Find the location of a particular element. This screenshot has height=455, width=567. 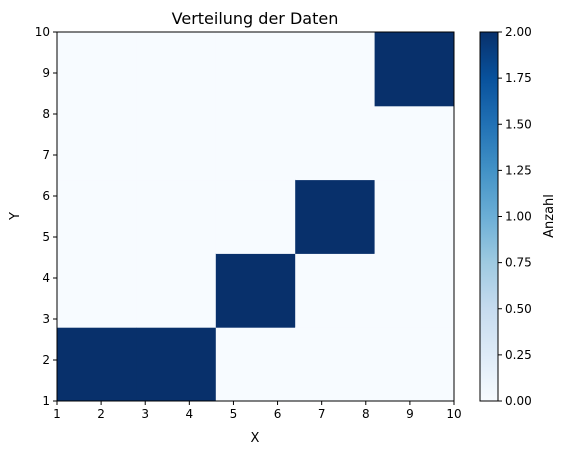

colorbar-label: Anzahl is located at coordinates (549, 216).